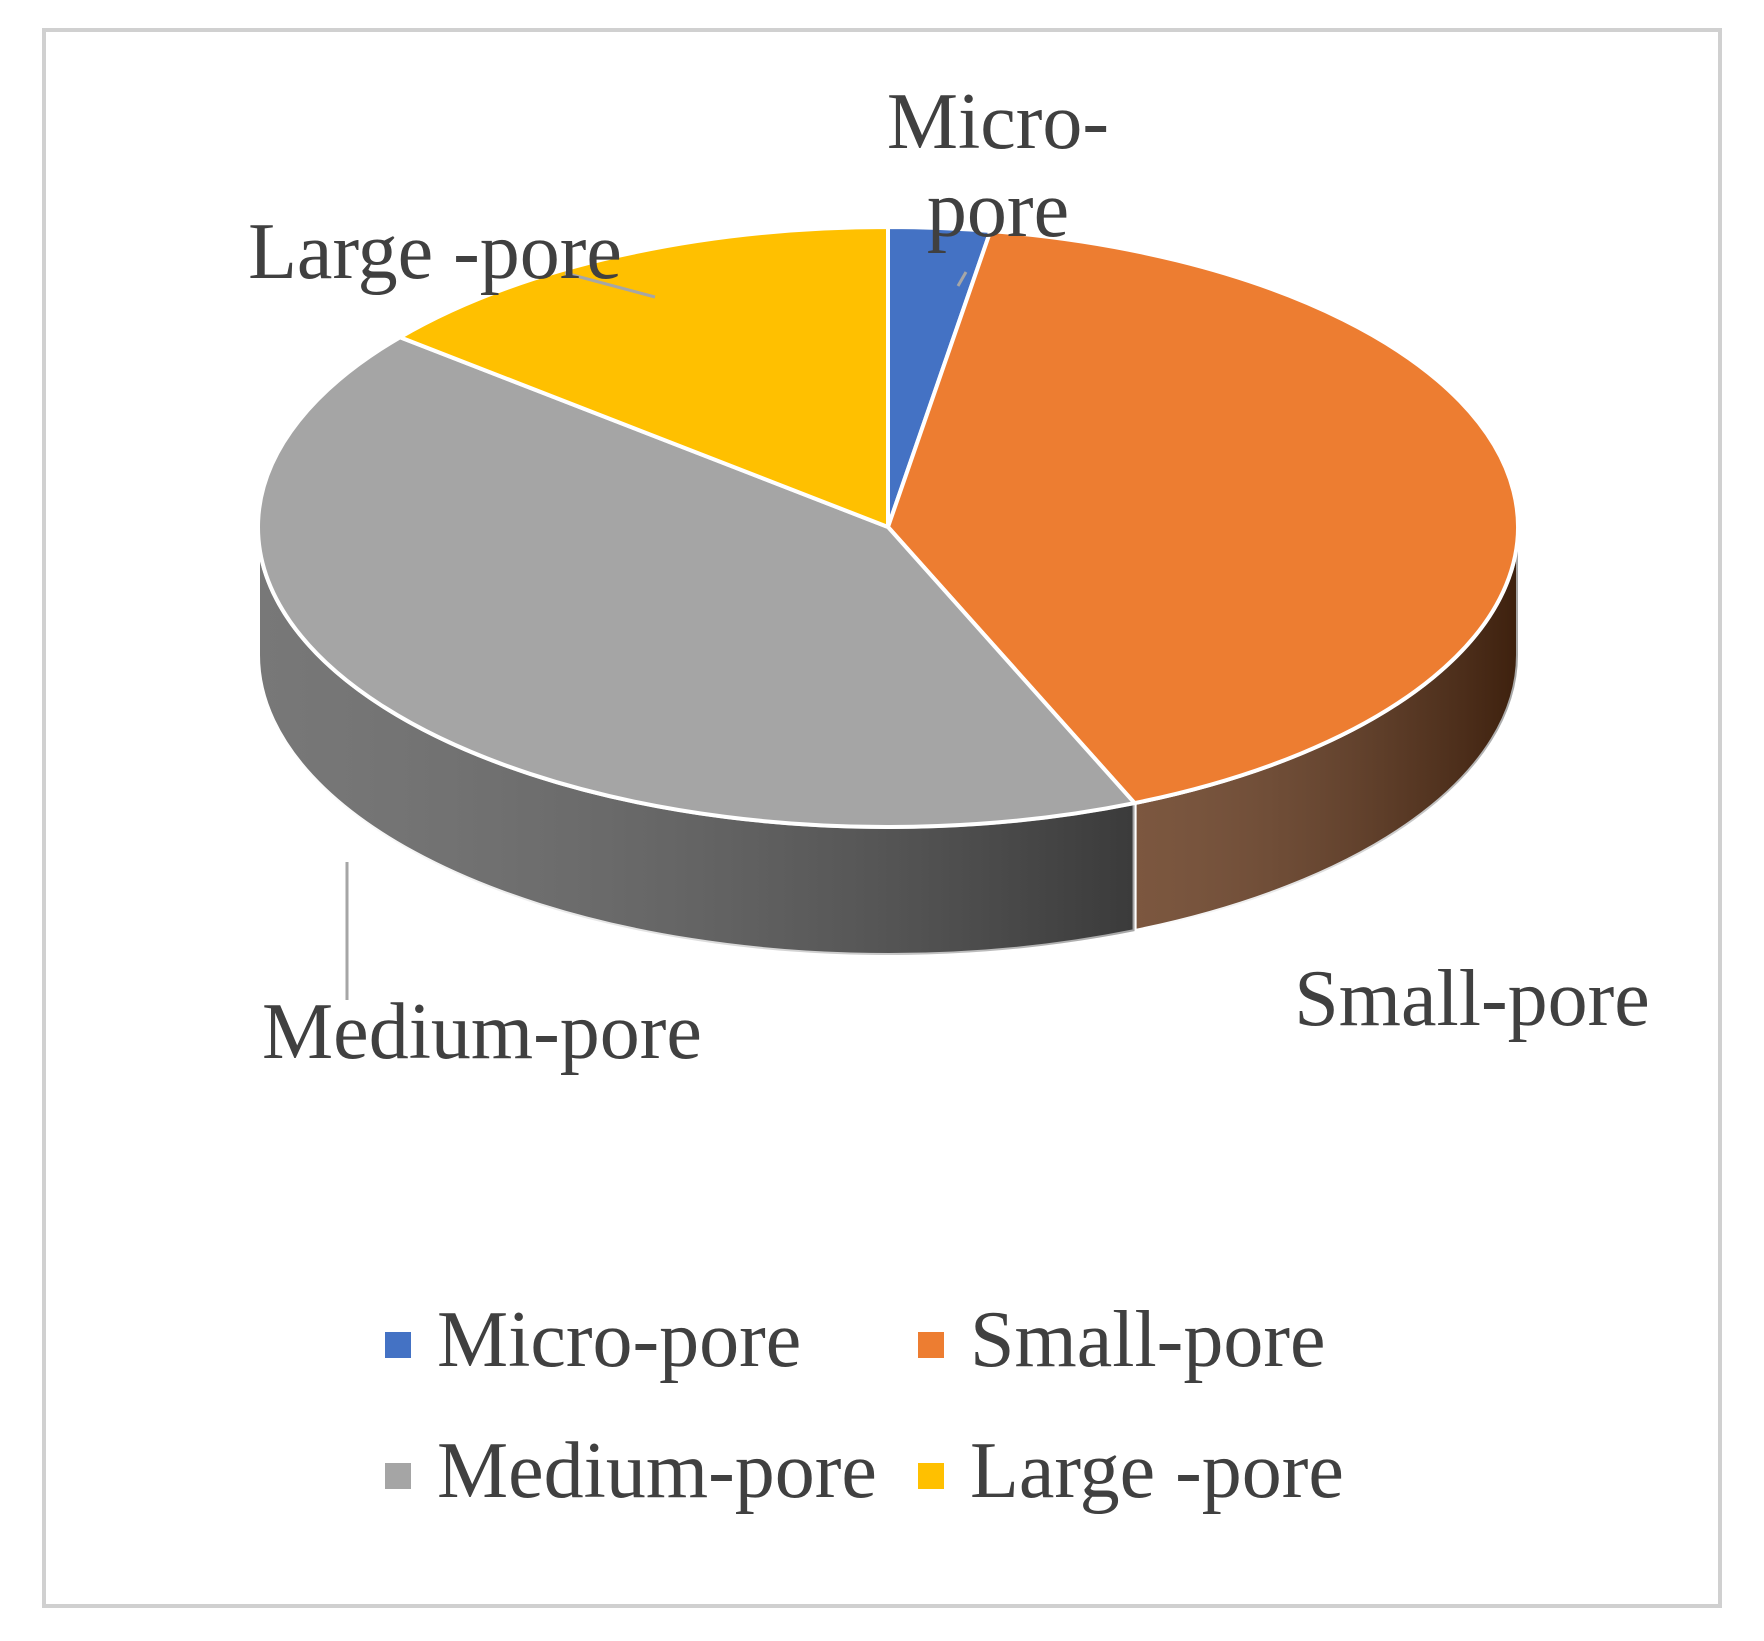 The image size is (1764, 1641). What do you see at coordinates (1471, 999) in the screenshot?
I see `data-label-small-pore: Small-pore` at bounding box center [1471, 999].